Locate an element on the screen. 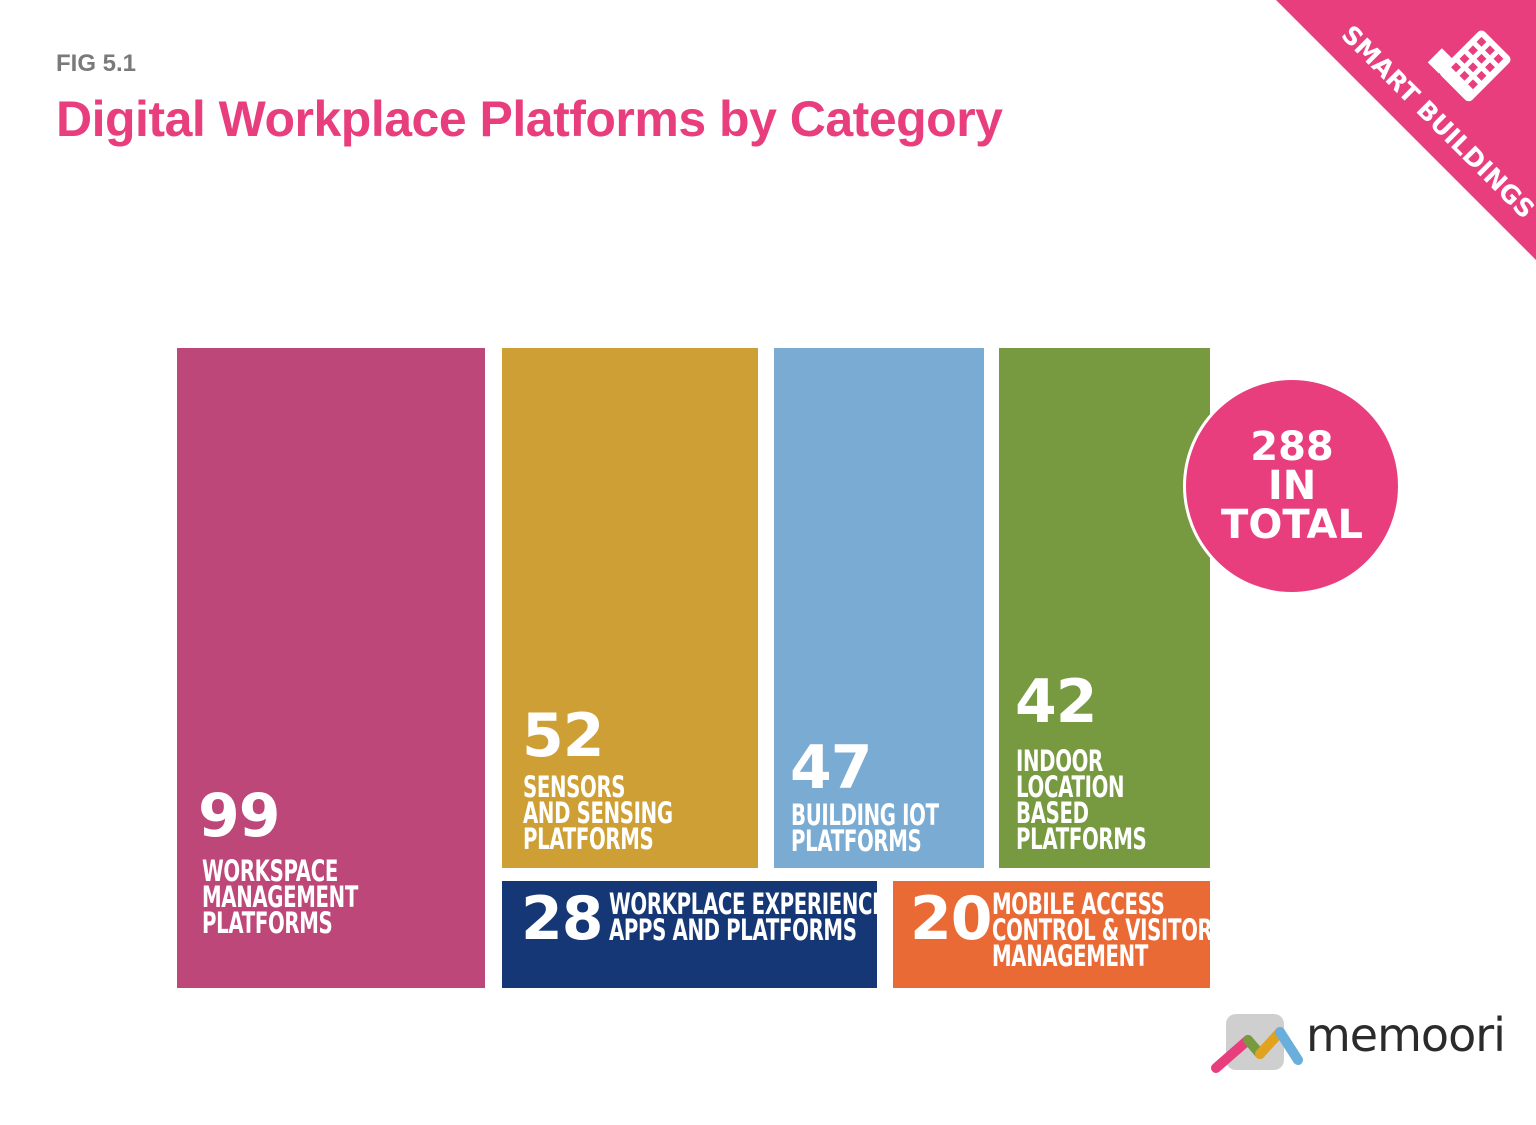 The width and height of the screenshot is (1536, 1125). building-icon is located at coordinates (1469, 66).